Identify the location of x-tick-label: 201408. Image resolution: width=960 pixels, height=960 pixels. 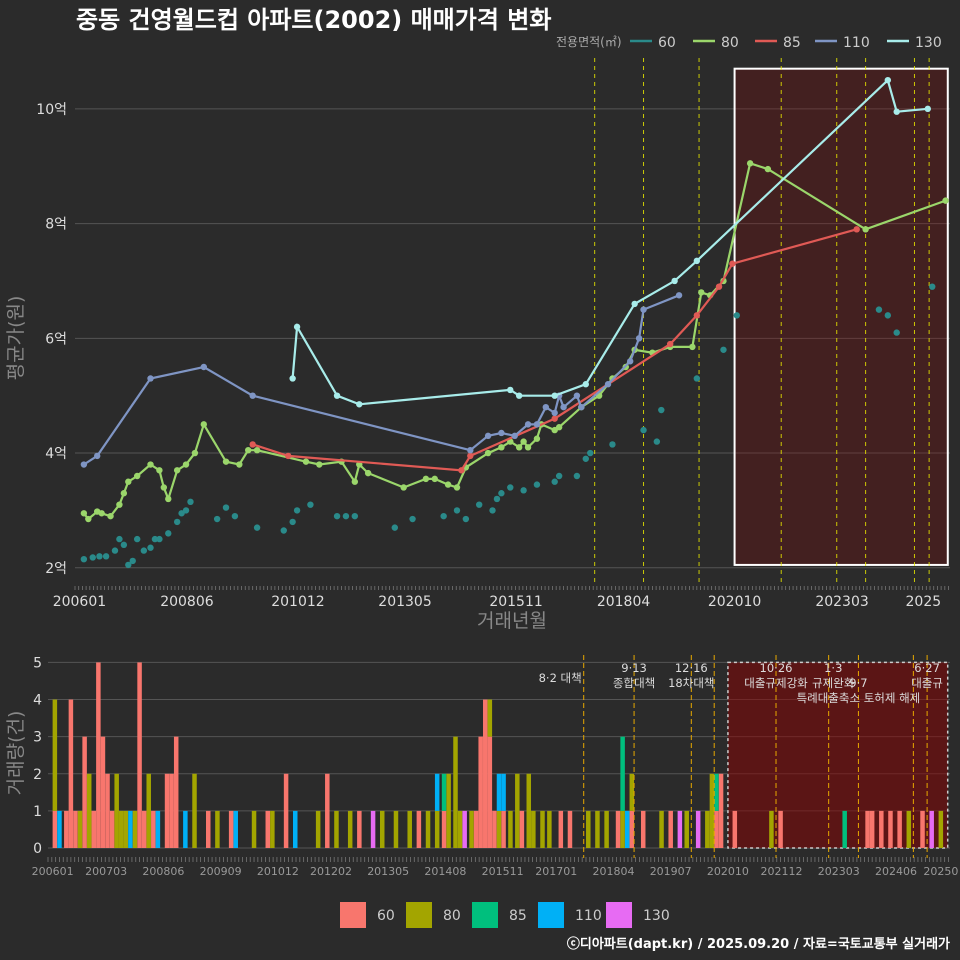
(445, 871).